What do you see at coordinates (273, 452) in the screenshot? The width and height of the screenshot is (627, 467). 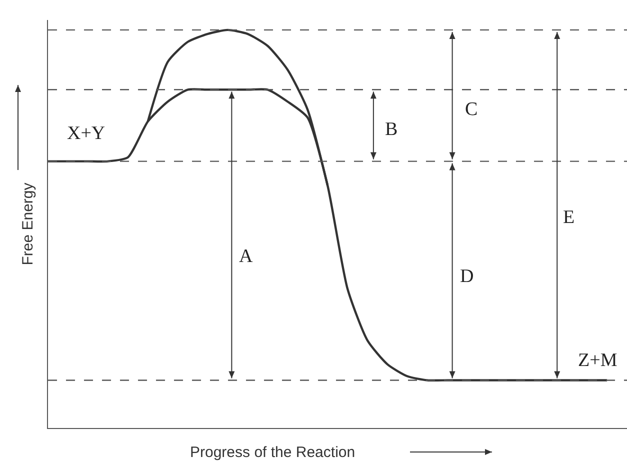 I see `x-axis-title: Progress of the Reaction` at bounding box center [273, 452].